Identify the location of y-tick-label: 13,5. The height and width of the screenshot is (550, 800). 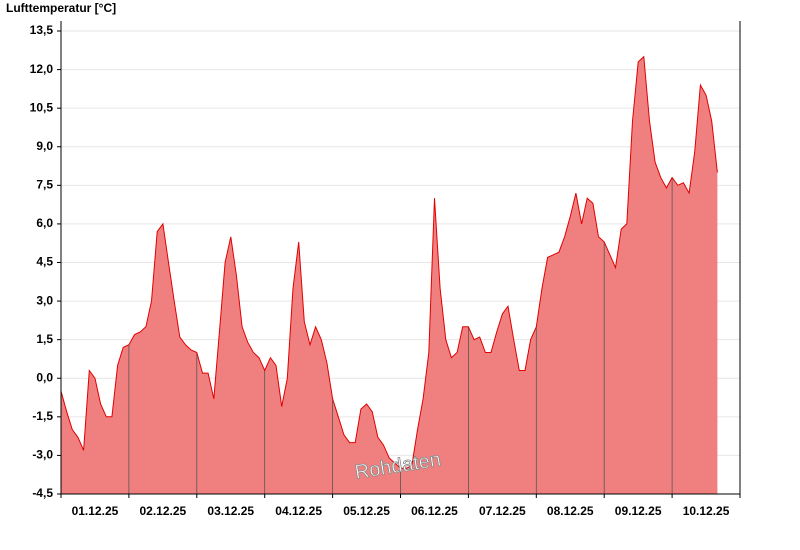
(42, 30).